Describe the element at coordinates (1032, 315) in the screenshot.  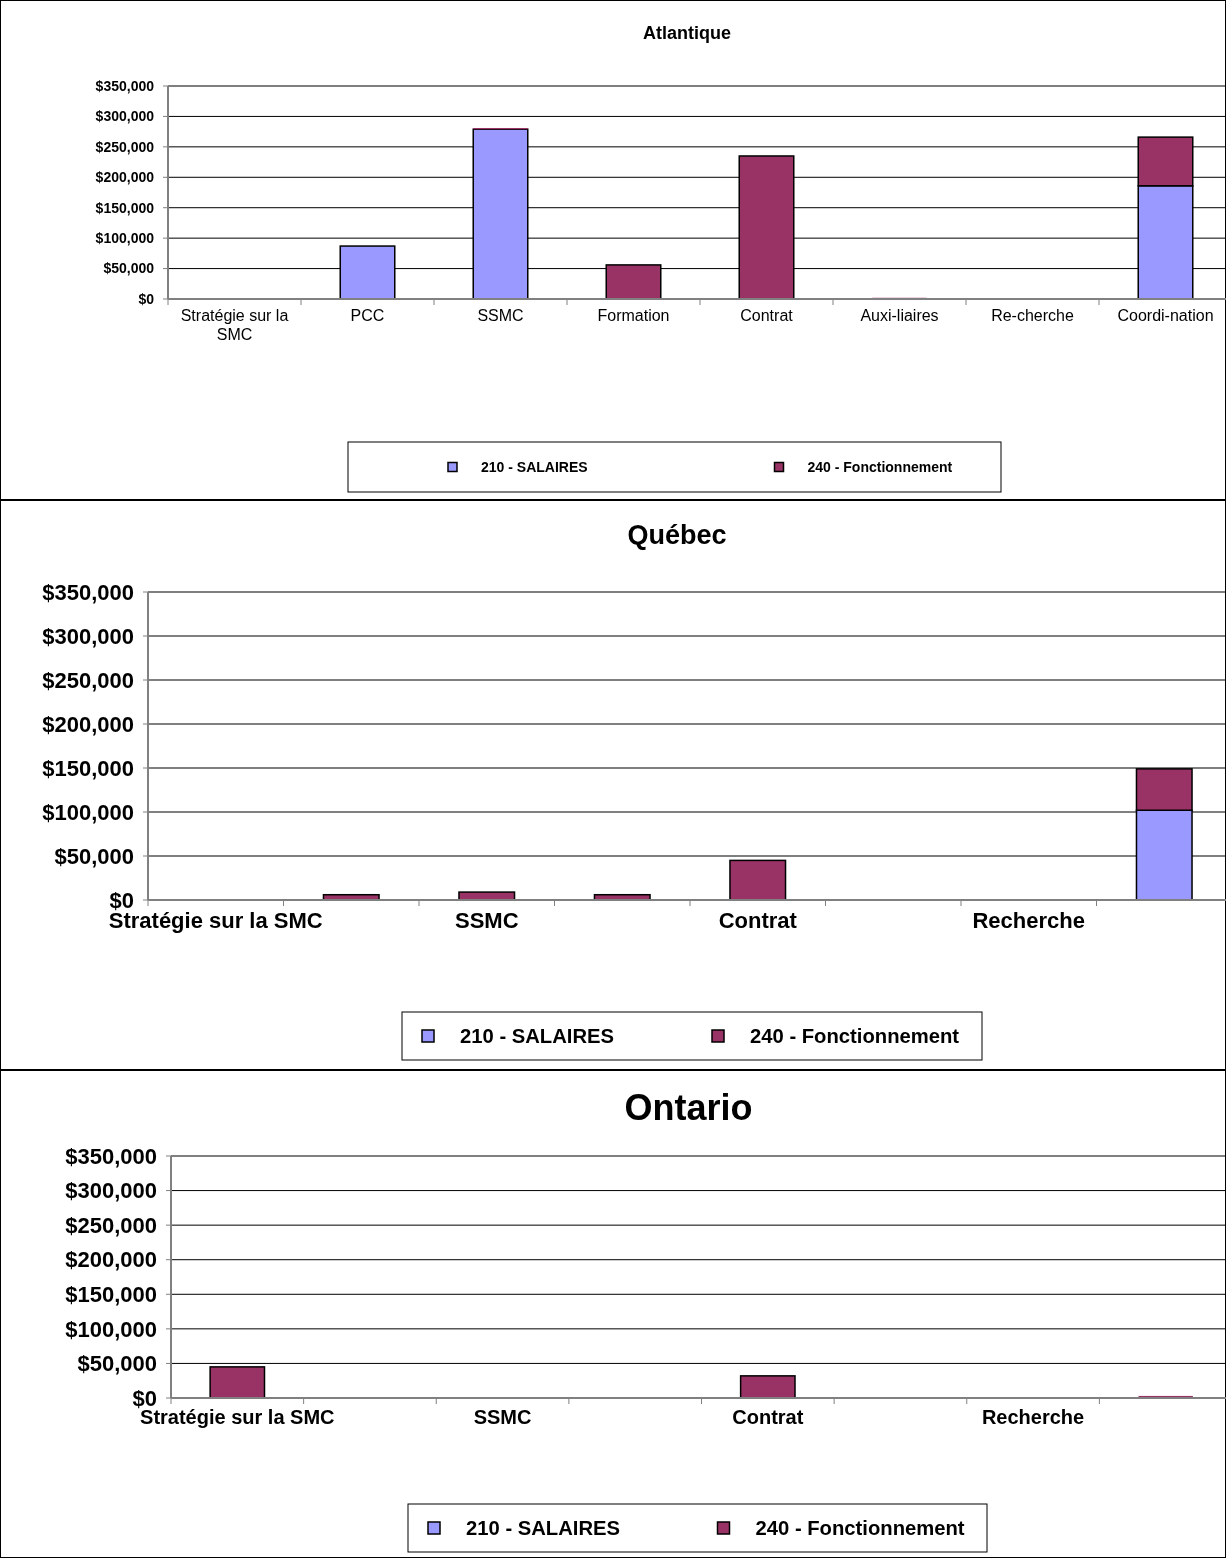
I see `x-tick-label: Re-cherche` at that location.